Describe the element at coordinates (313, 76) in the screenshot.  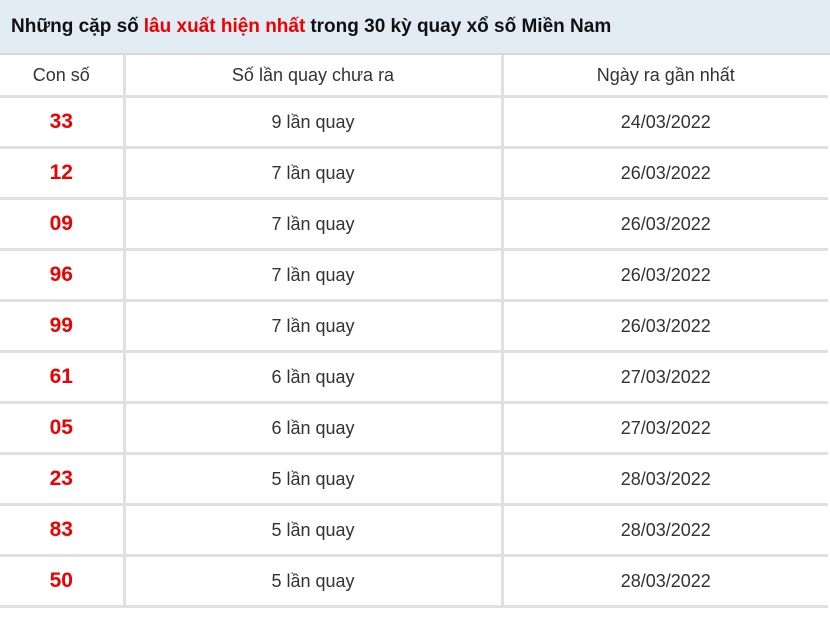
I see `column-header-count: Số lần quay chưa ra` at that location.